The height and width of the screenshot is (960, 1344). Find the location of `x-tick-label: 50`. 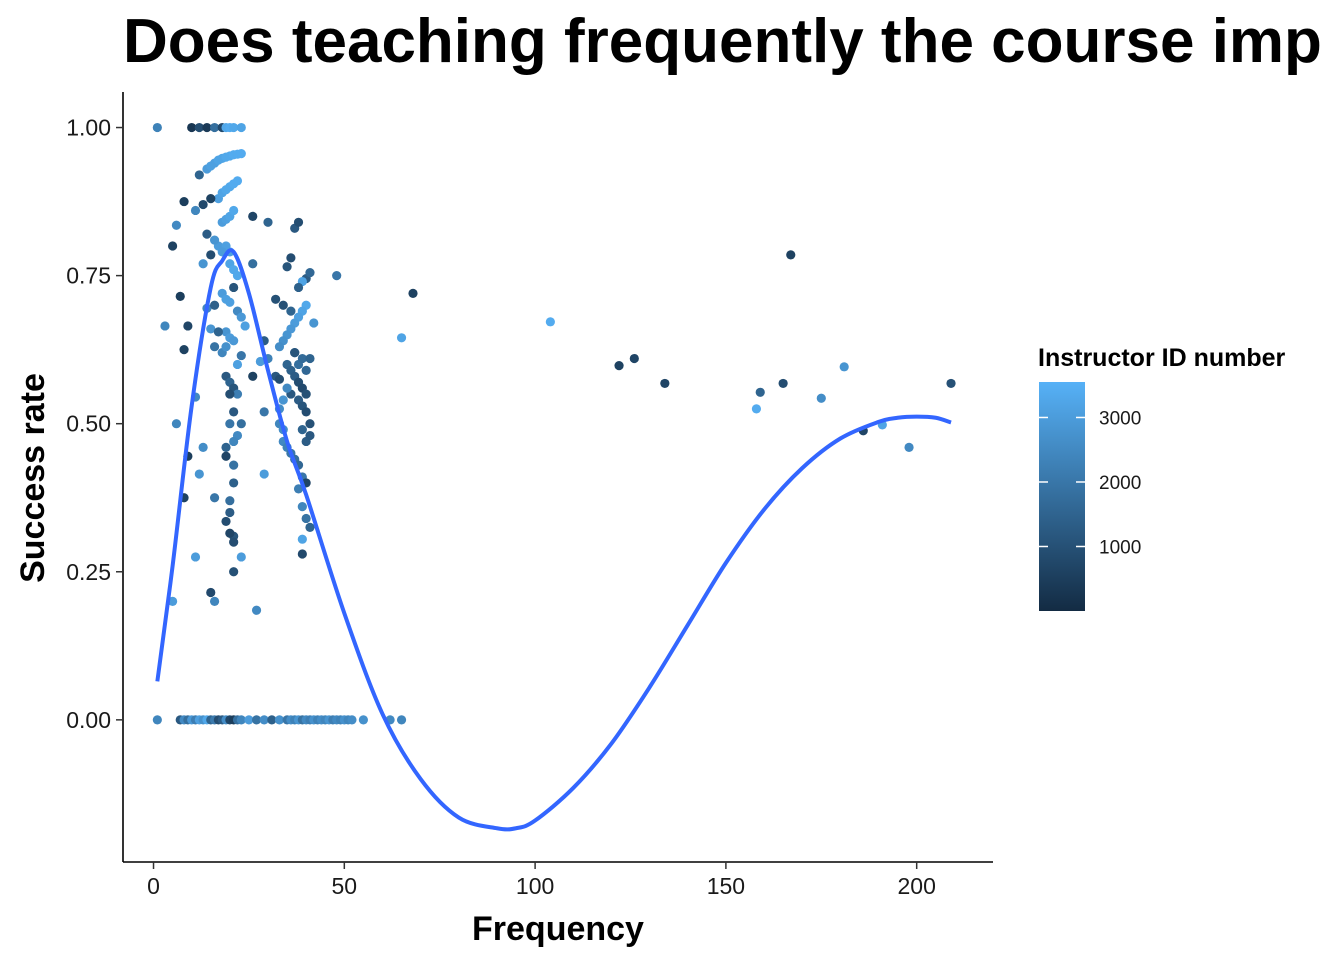

x-tick-label: 50 is located at coordinates (345, 886).